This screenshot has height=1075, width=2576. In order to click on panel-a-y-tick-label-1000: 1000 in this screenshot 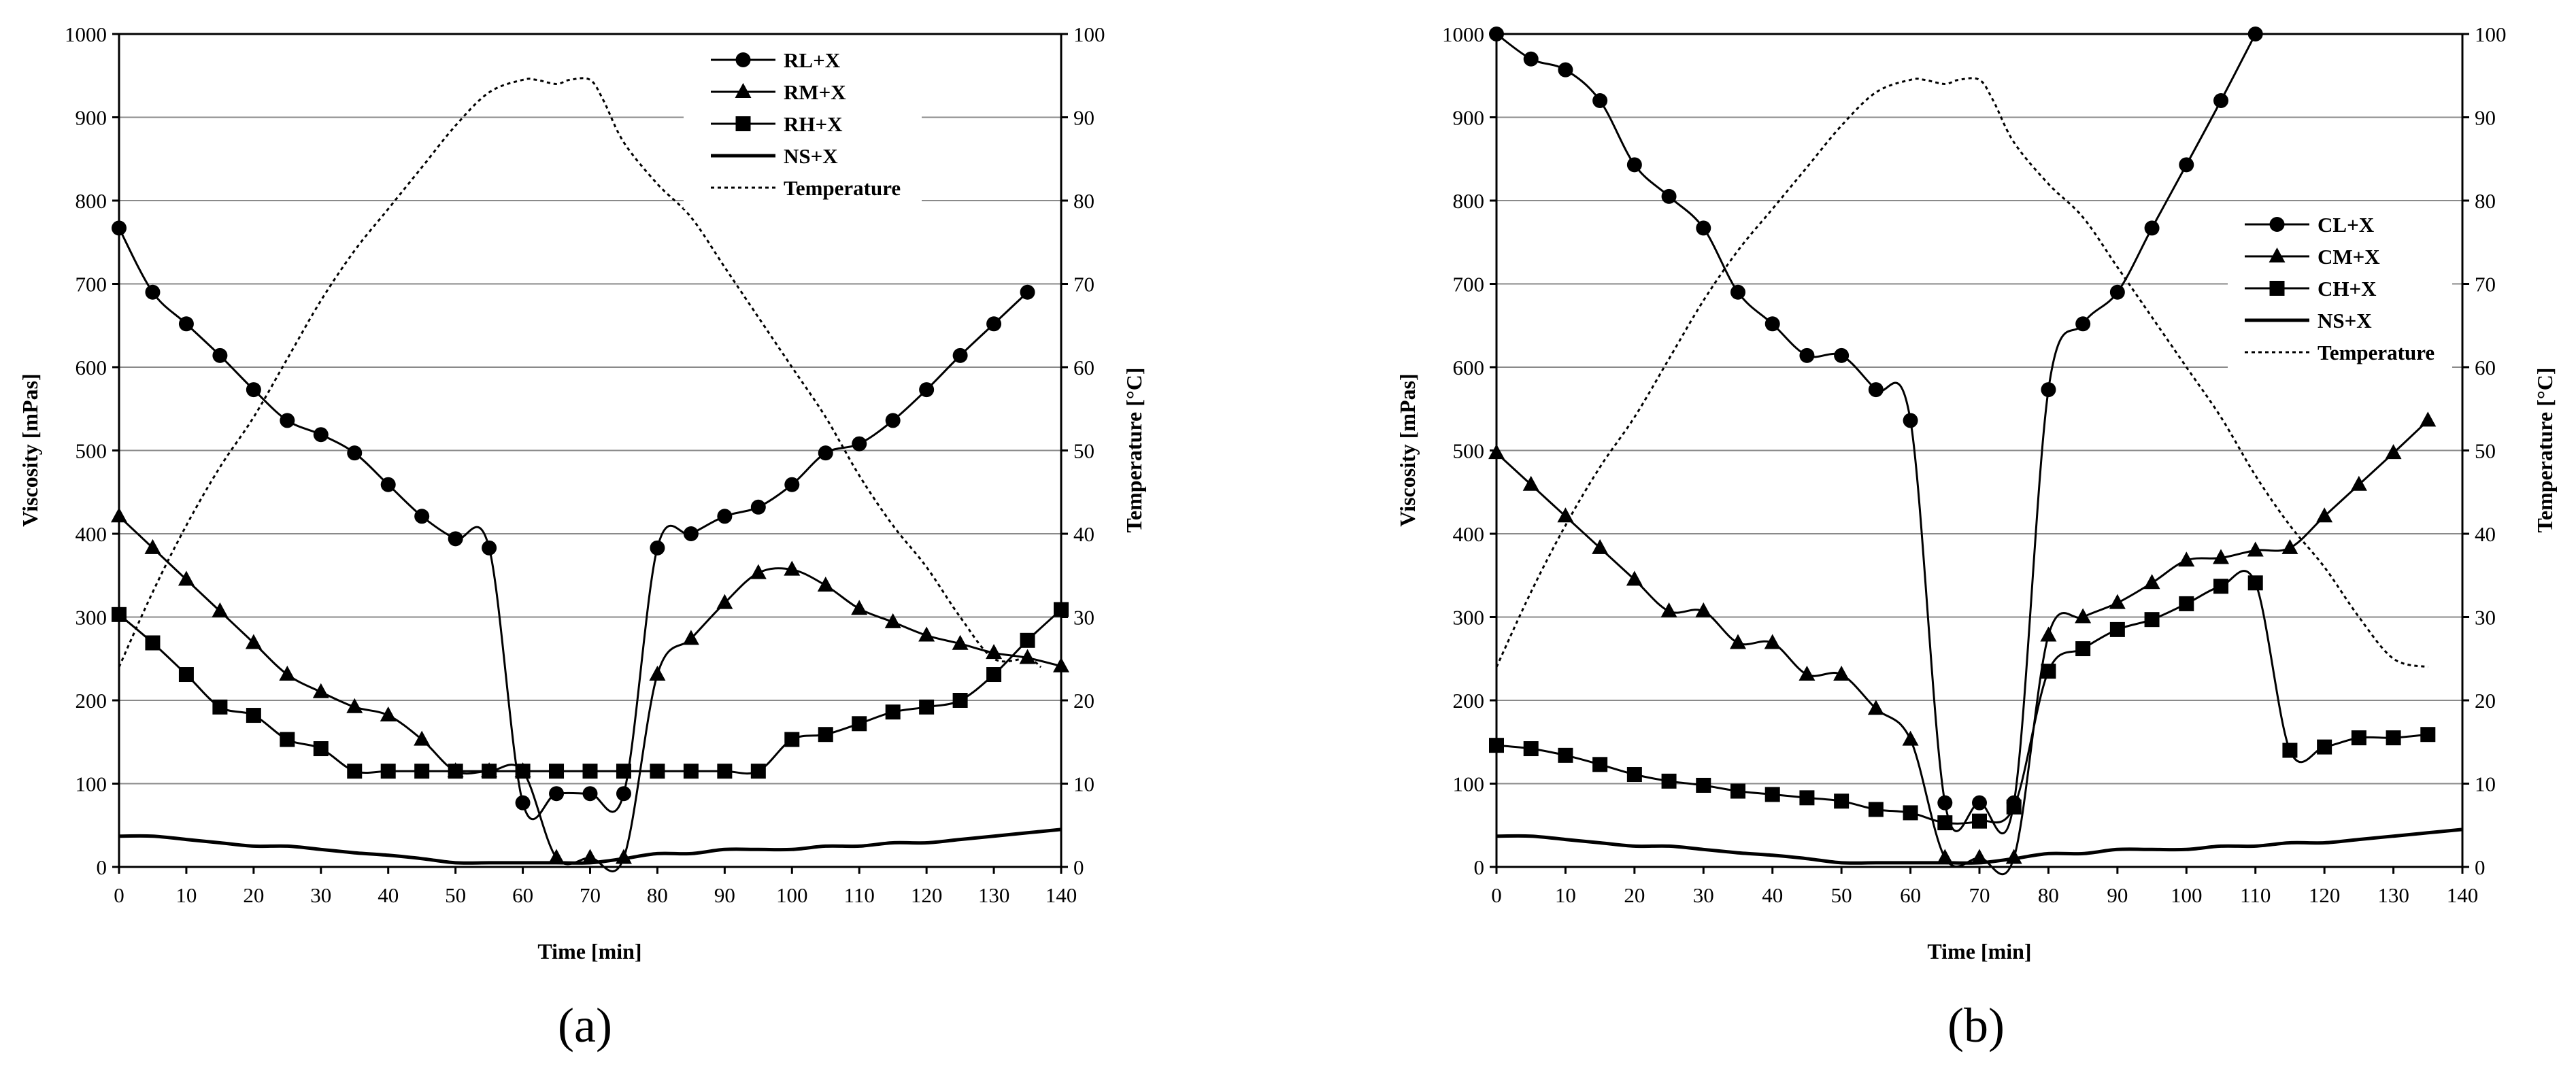, I will do `click(86, 34)`.